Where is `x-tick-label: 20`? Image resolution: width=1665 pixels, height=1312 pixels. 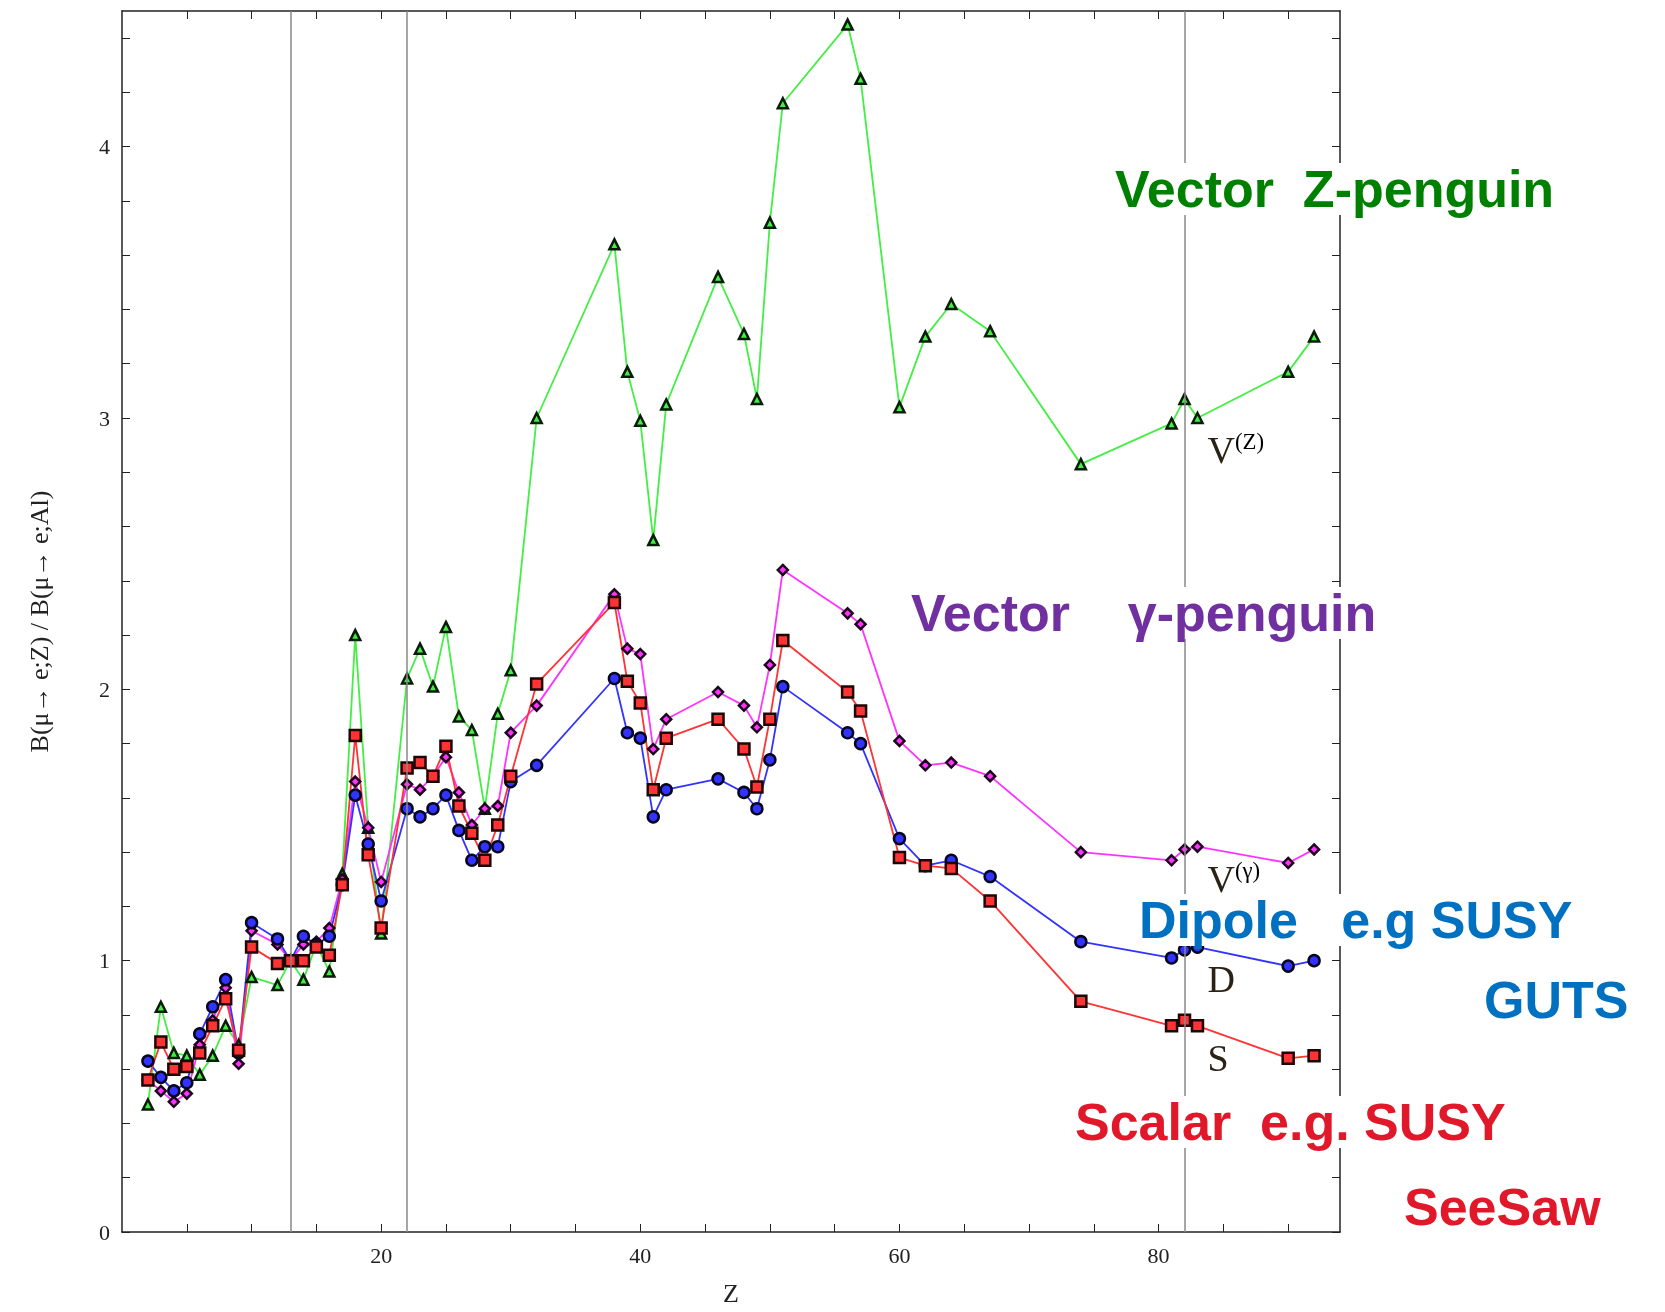 x-tick-label: 20 is located at coordinates (381, 1255).